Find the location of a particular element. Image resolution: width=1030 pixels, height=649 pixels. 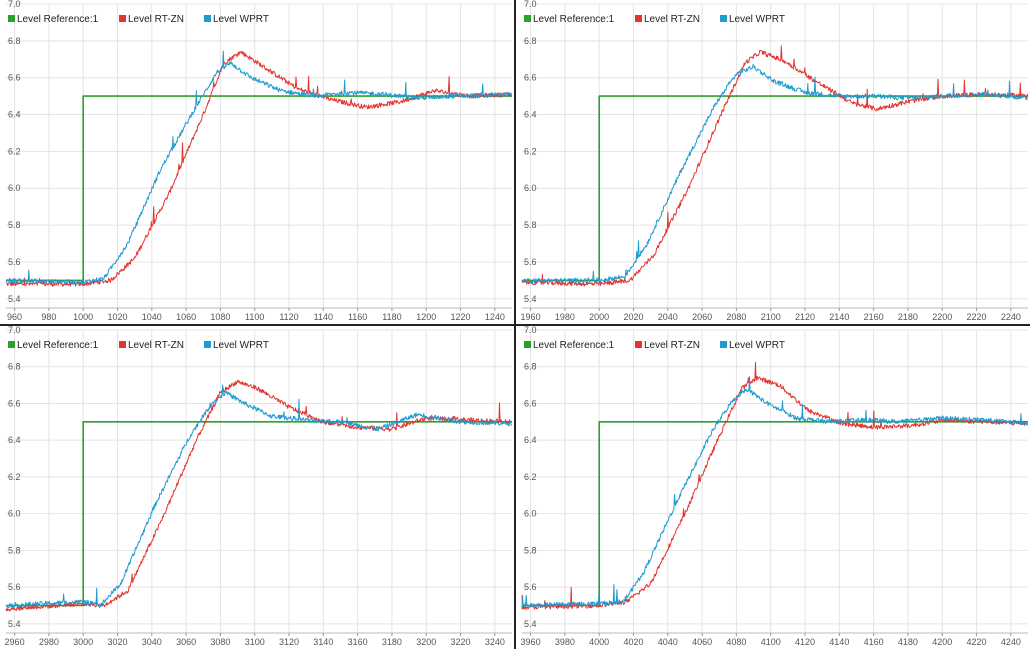

x-tick-label: 2080 is located at coordinates (736, 317).